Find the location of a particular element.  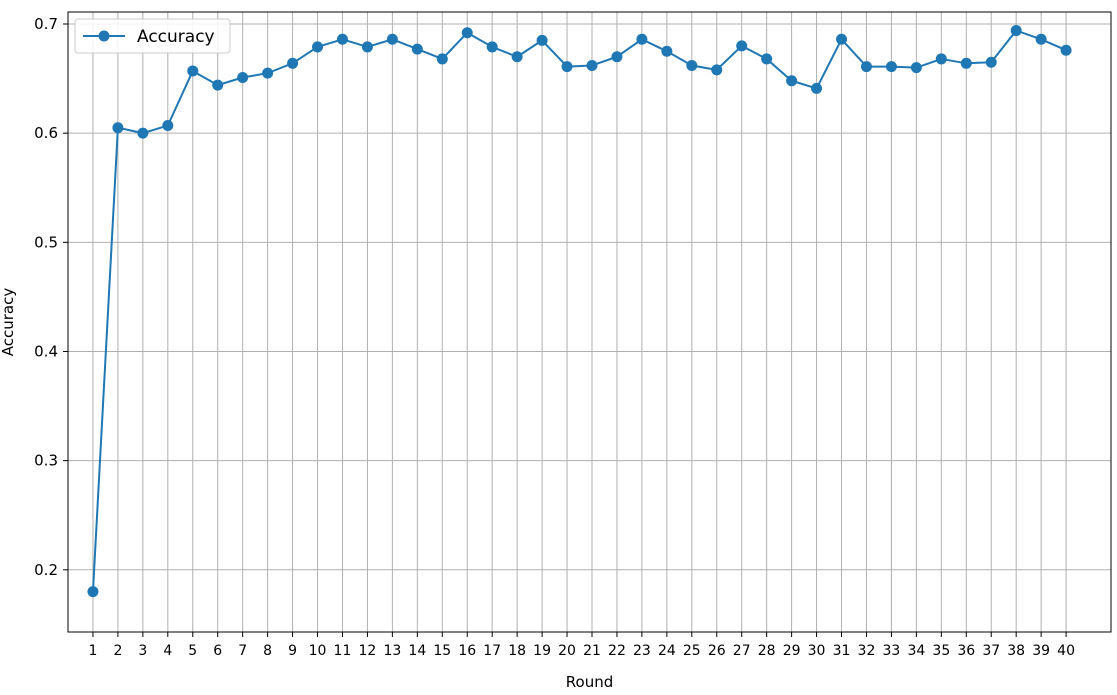

x-tick-label: 21 is located at coordinates (592, 651).